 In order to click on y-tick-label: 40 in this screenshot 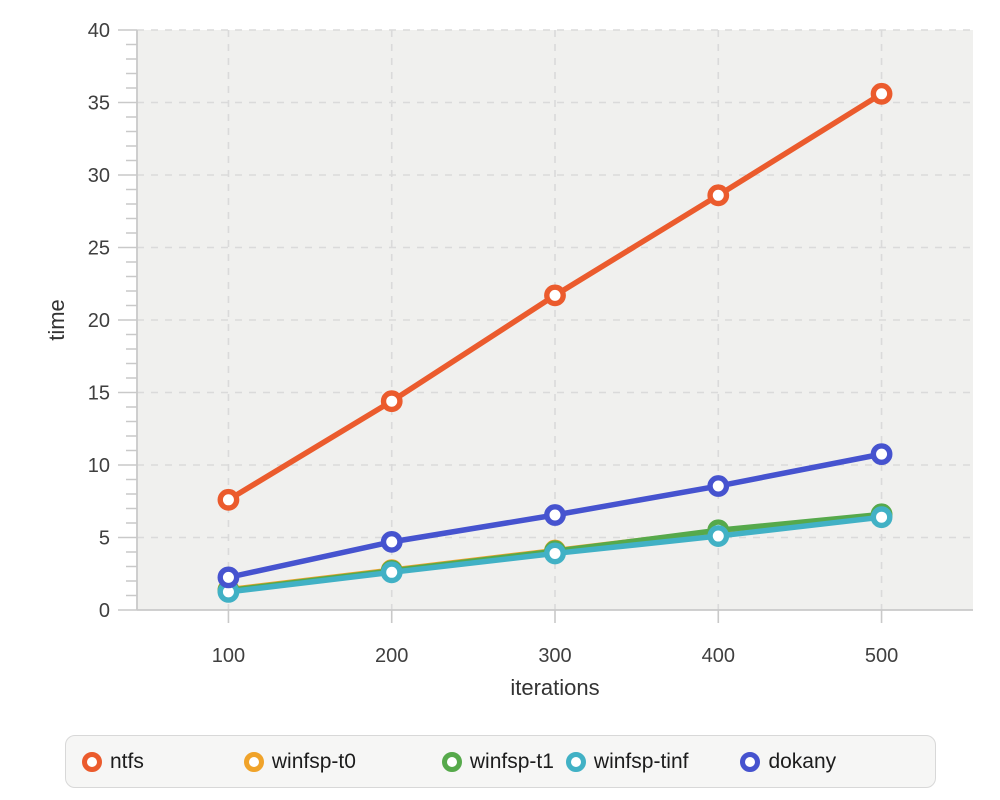, I will do `click(99, 31)`.